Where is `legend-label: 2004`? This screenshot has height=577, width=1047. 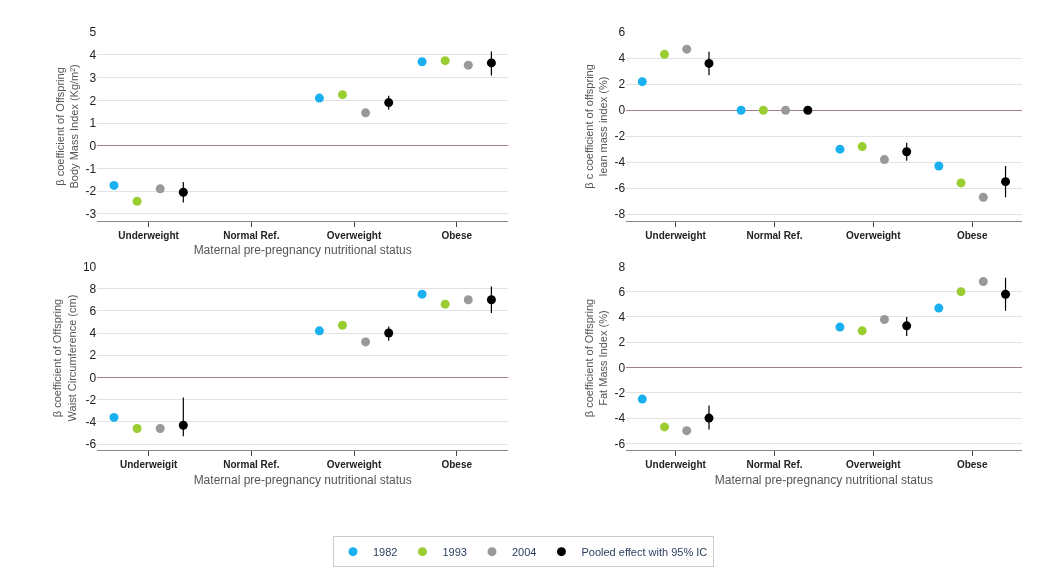
legend-label: 2004 is located at coordinates (524, 551).